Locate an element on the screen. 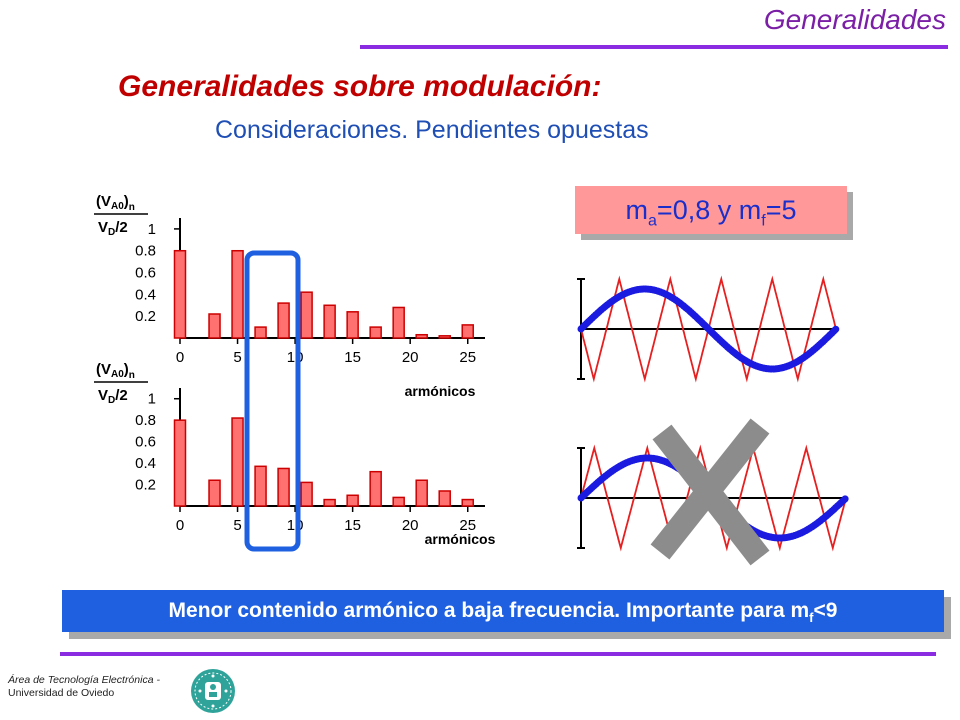 The width and height of the screenshot is (960, 720). footer-line-2: Universidad de Oviedo is located at coordinates (61, 693).